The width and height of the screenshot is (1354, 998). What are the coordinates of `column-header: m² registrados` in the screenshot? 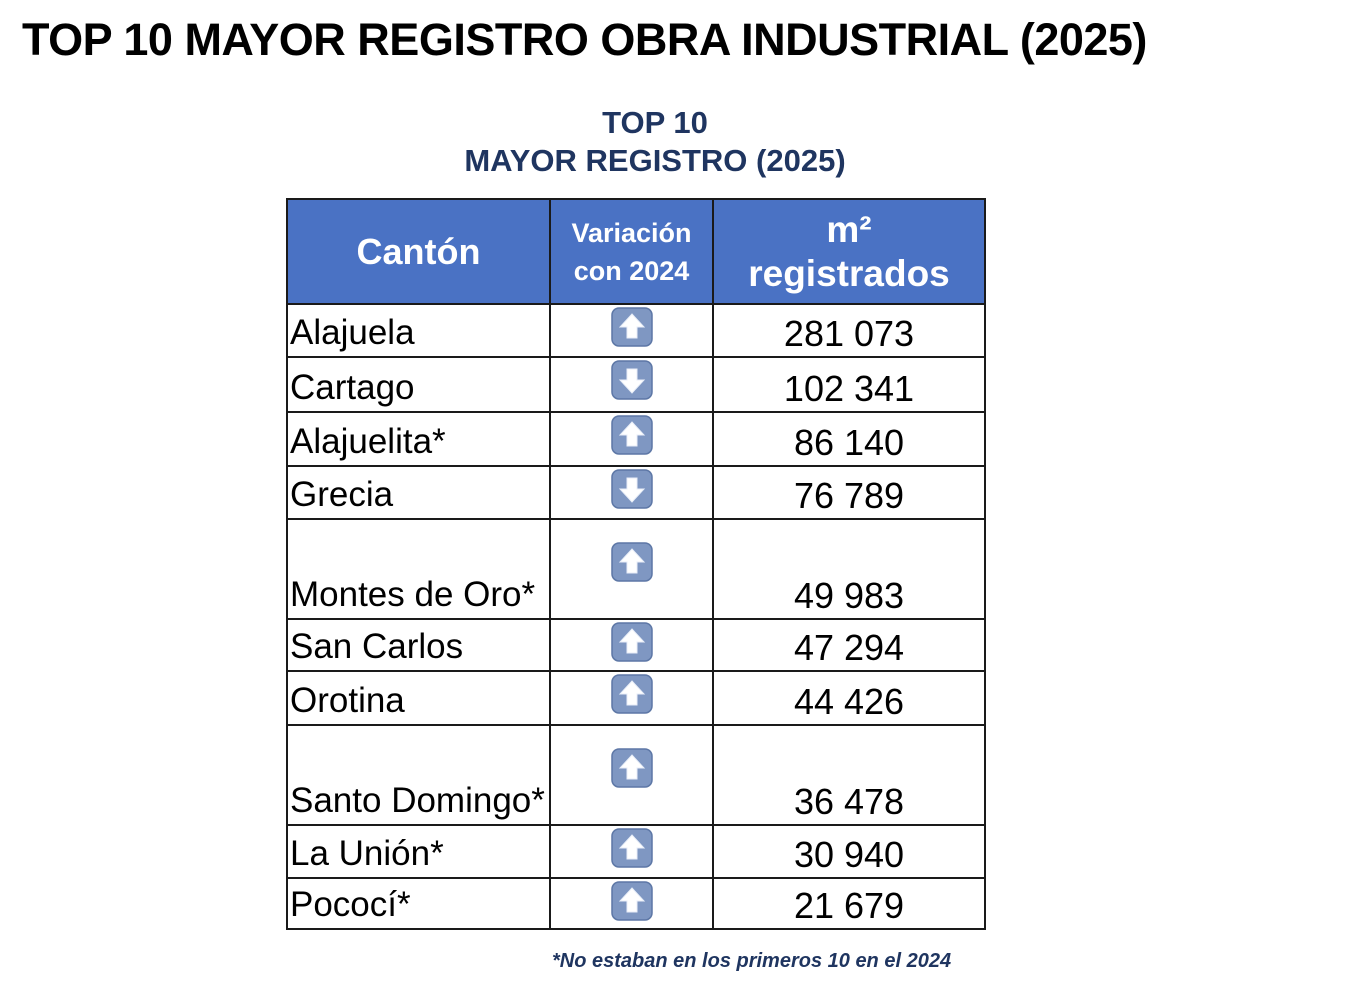 It's located at (849, 251).